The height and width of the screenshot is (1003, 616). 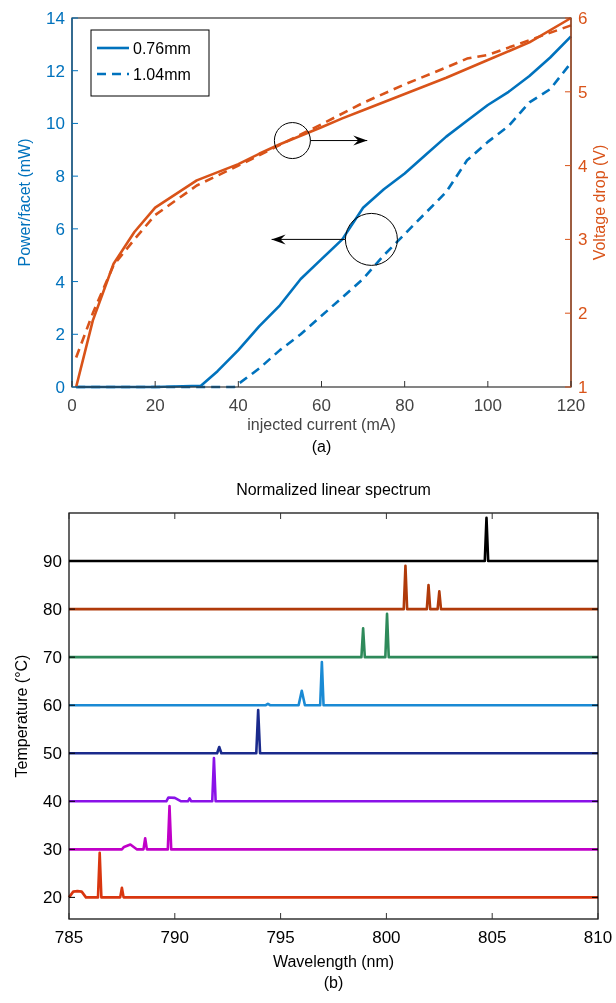 I want to click on x-tick-label: 785, so click(x=69, y=937).